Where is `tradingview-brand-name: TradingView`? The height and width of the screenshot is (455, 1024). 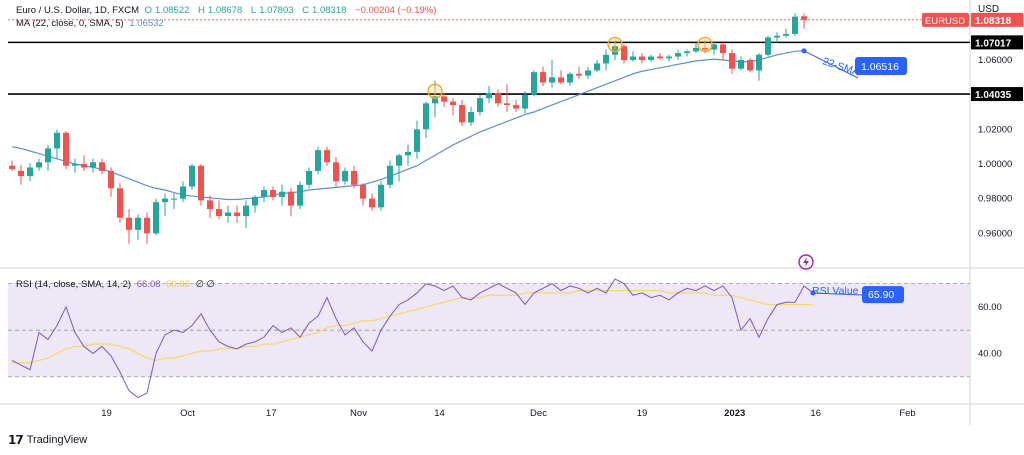
tradingview-brand-name: TradingView is located at coordinates (57, 440).